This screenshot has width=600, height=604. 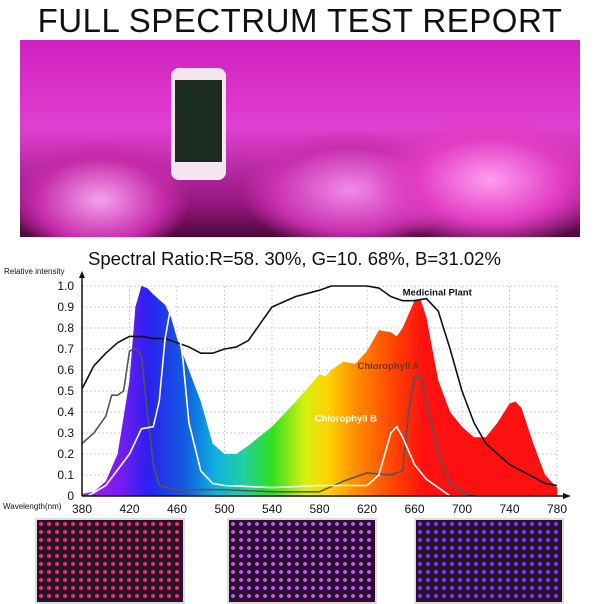 What do you see at coordinates (82, 274) in the screenshot?
I see `y-axis-arrow-icon` at bounding box center [82, 274].